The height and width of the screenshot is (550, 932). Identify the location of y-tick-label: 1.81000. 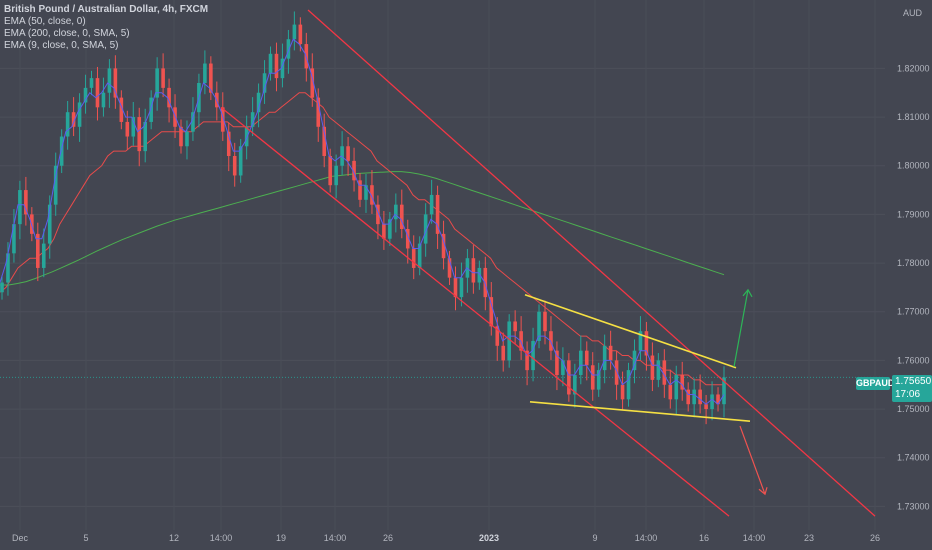
(913, 117).